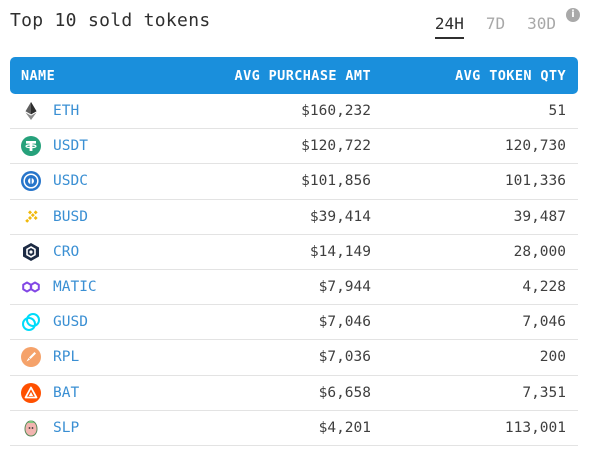 The width and height of the screenshot is (590, 459). Describe the element at coordinates (557, 111) in the screenshot. I see `avg-token-qty: 51` at that location.